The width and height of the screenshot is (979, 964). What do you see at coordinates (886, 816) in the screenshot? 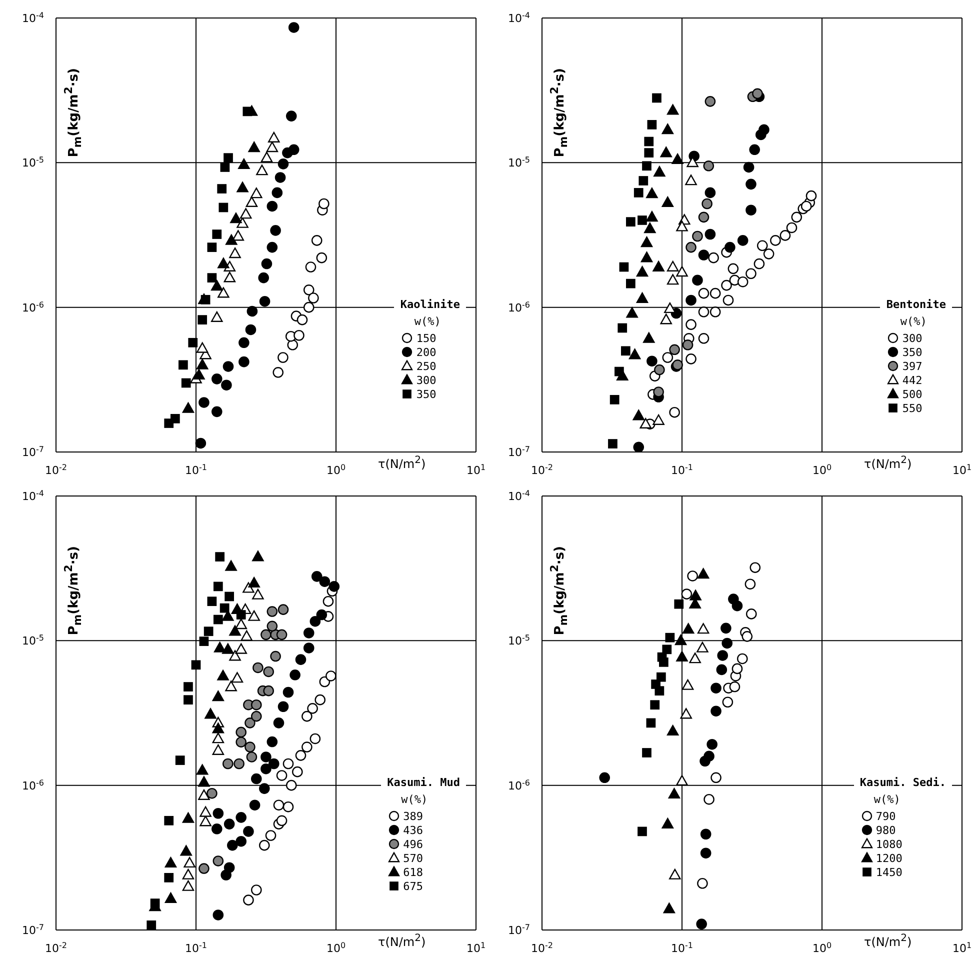
I see `legend-label: 790` at bounding box center [886, 816].